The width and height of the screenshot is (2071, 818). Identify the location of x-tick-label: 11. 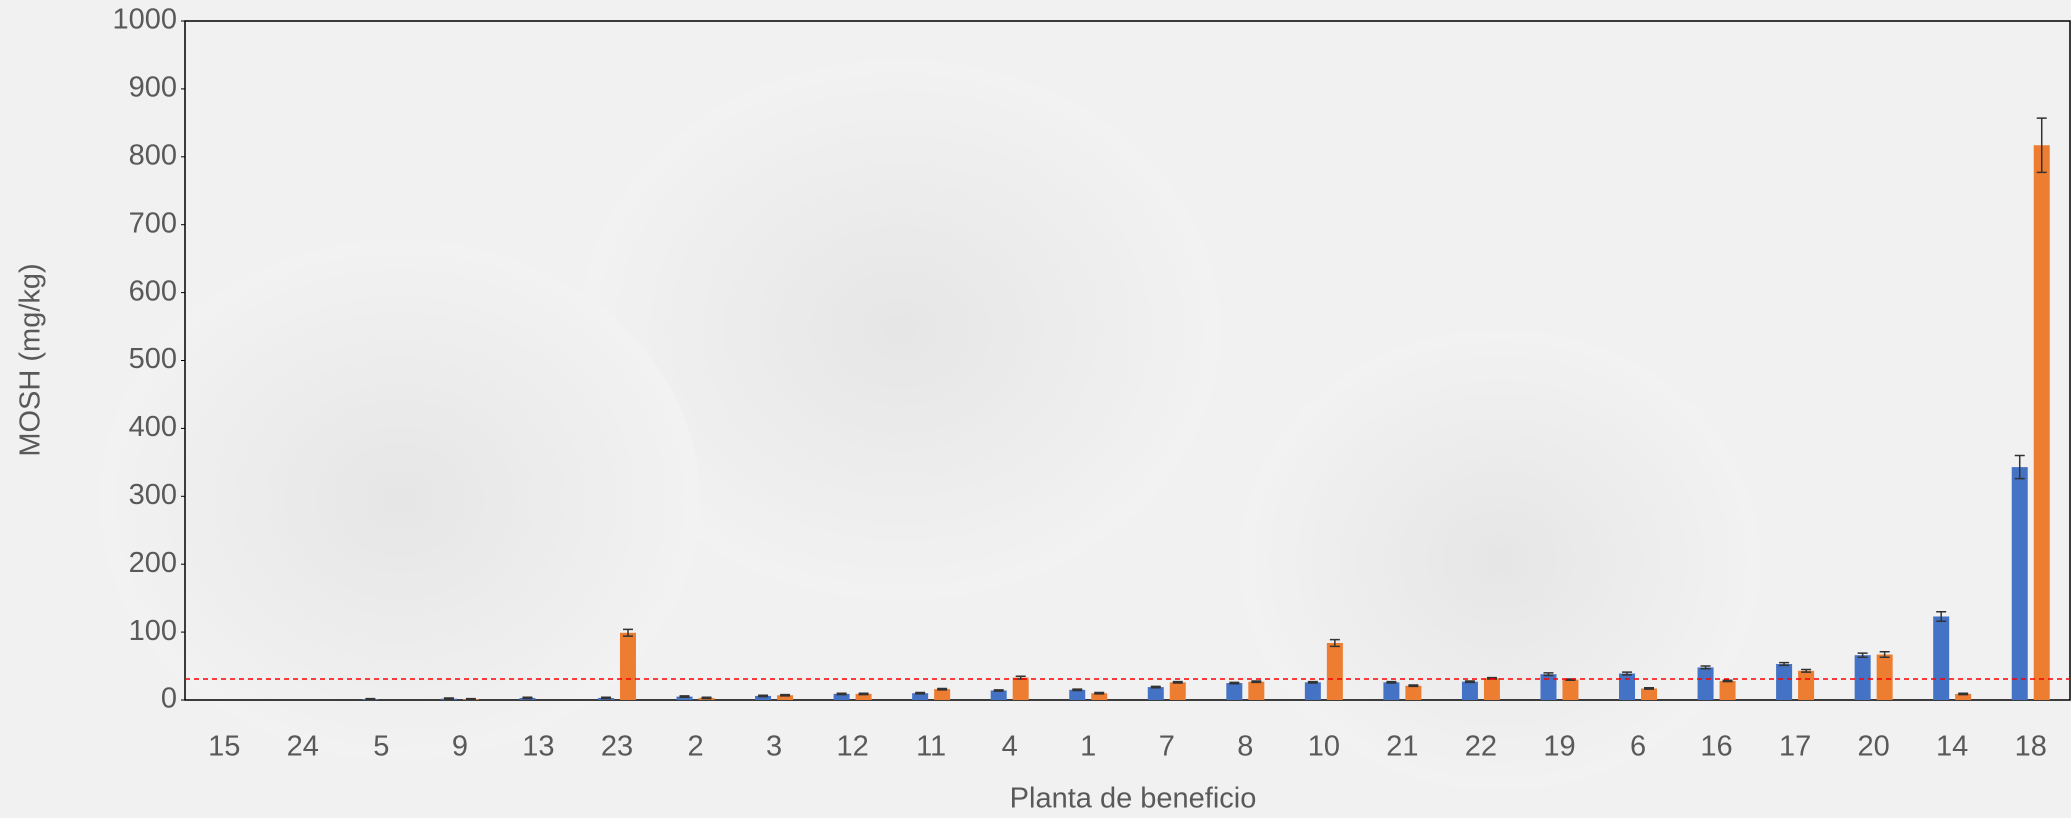
(931, 747).